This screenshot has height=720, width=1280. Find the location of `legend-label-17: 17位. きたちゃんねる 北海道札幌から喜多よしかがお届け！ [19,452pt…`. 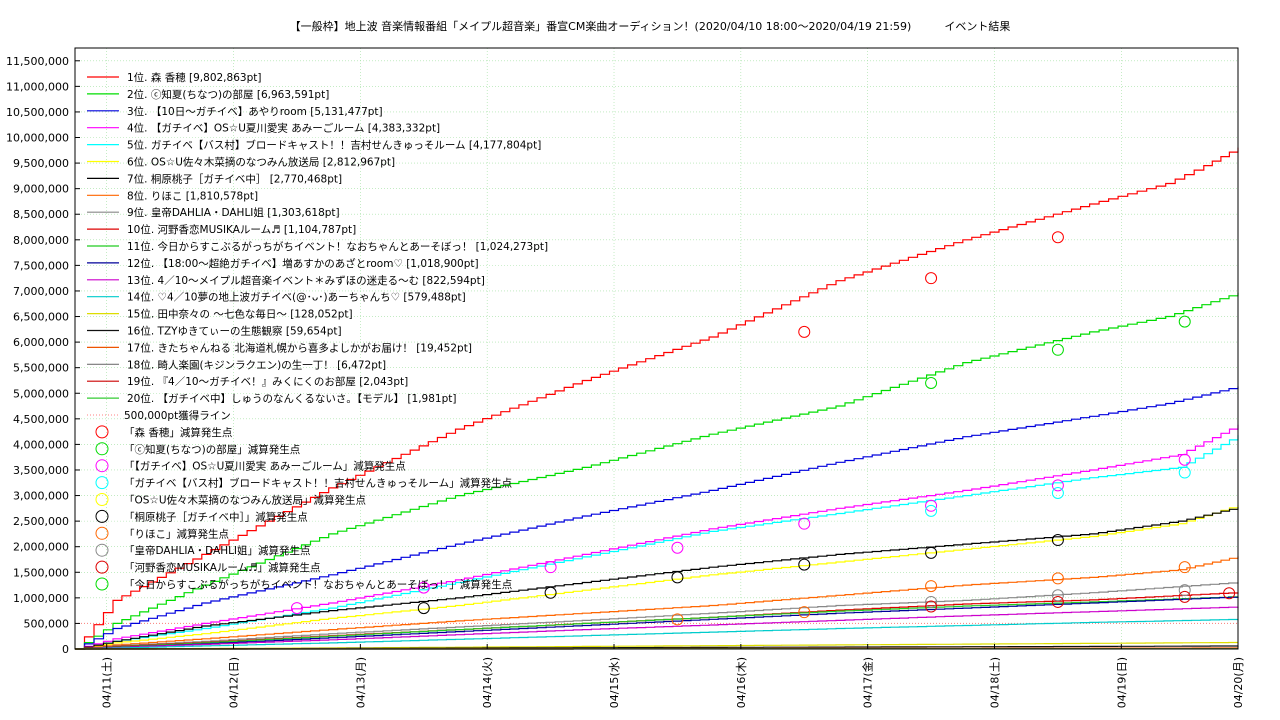

legend-label-17: 17位. きたちゃんねる 北海道札幌から喜多よしかがお届け！ [19,452pt… is located at coordinates (299, 347).